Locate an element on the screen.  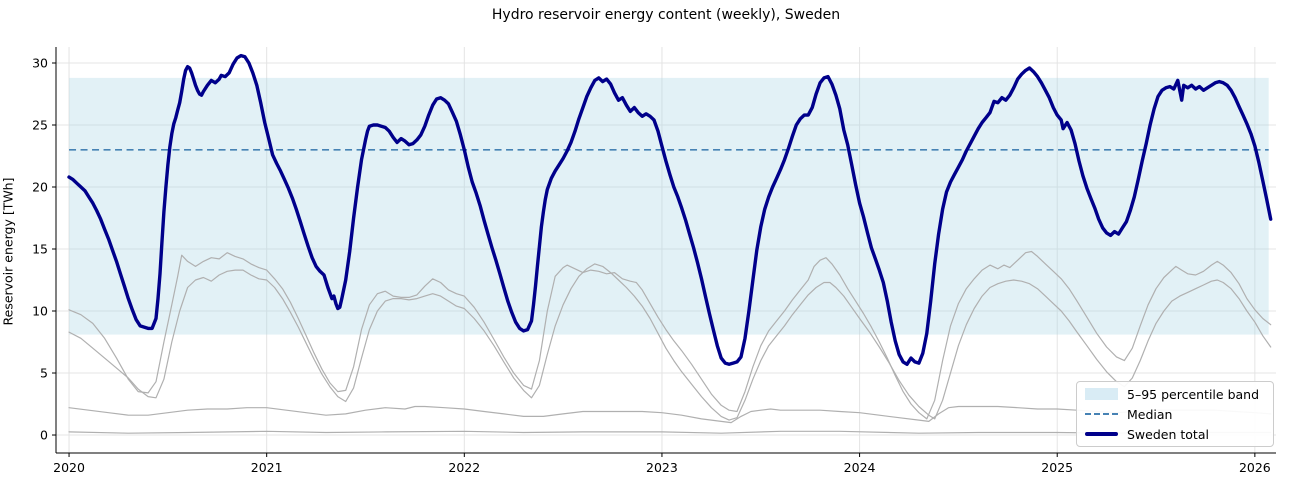
legend-item-median: Median is located at coordinates (1175, 414).